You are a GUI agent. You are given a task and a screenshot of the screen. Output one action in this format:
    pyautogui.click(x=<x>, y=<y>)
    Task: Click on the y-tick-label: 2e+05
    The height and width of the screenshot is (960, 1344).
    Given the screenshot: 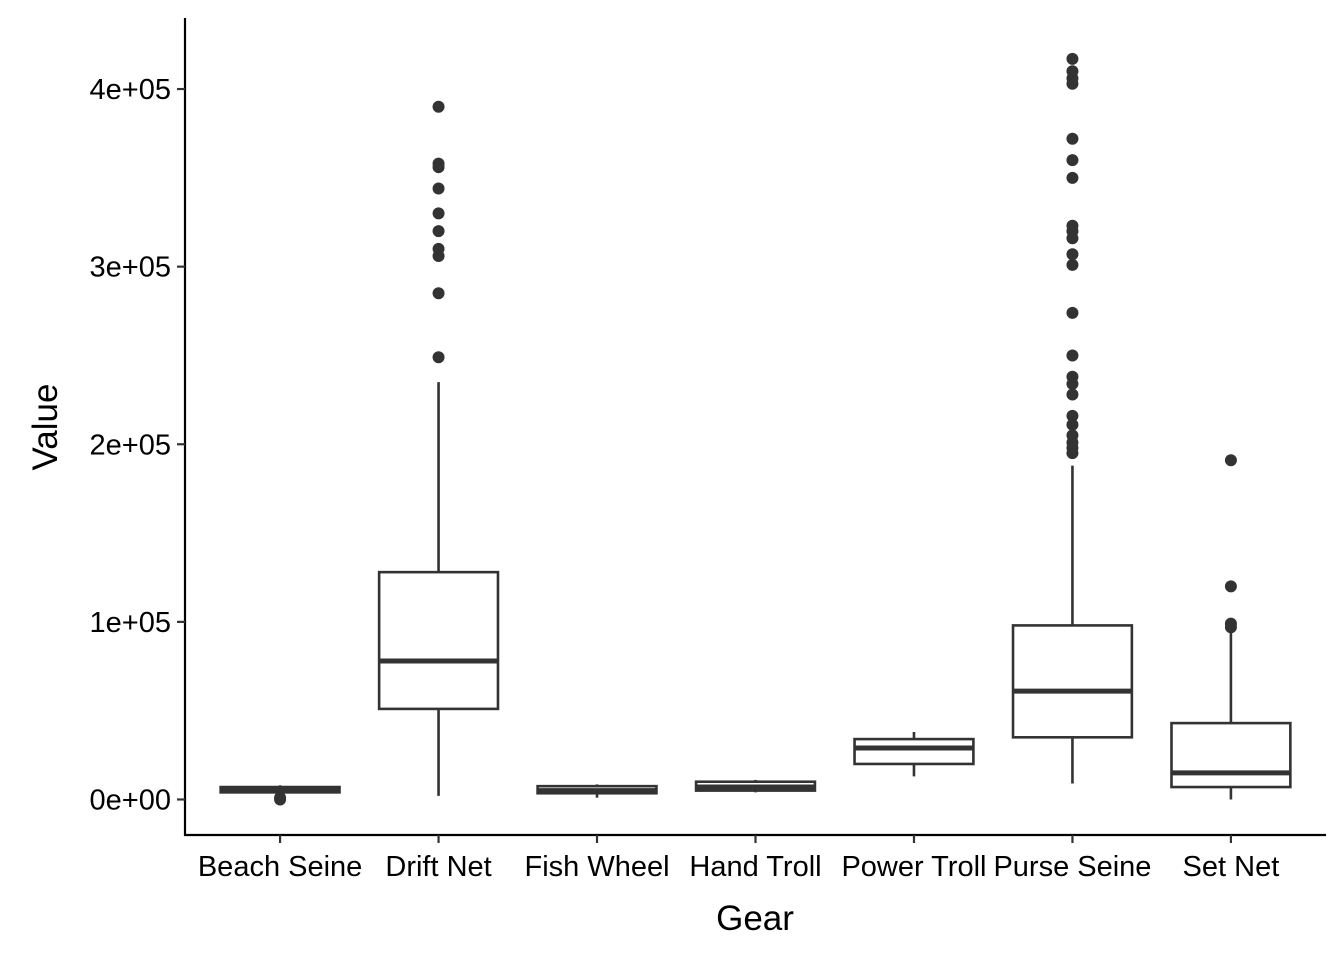 What is the action you would take?
    pyautogui.click(x=130, y=445)
    